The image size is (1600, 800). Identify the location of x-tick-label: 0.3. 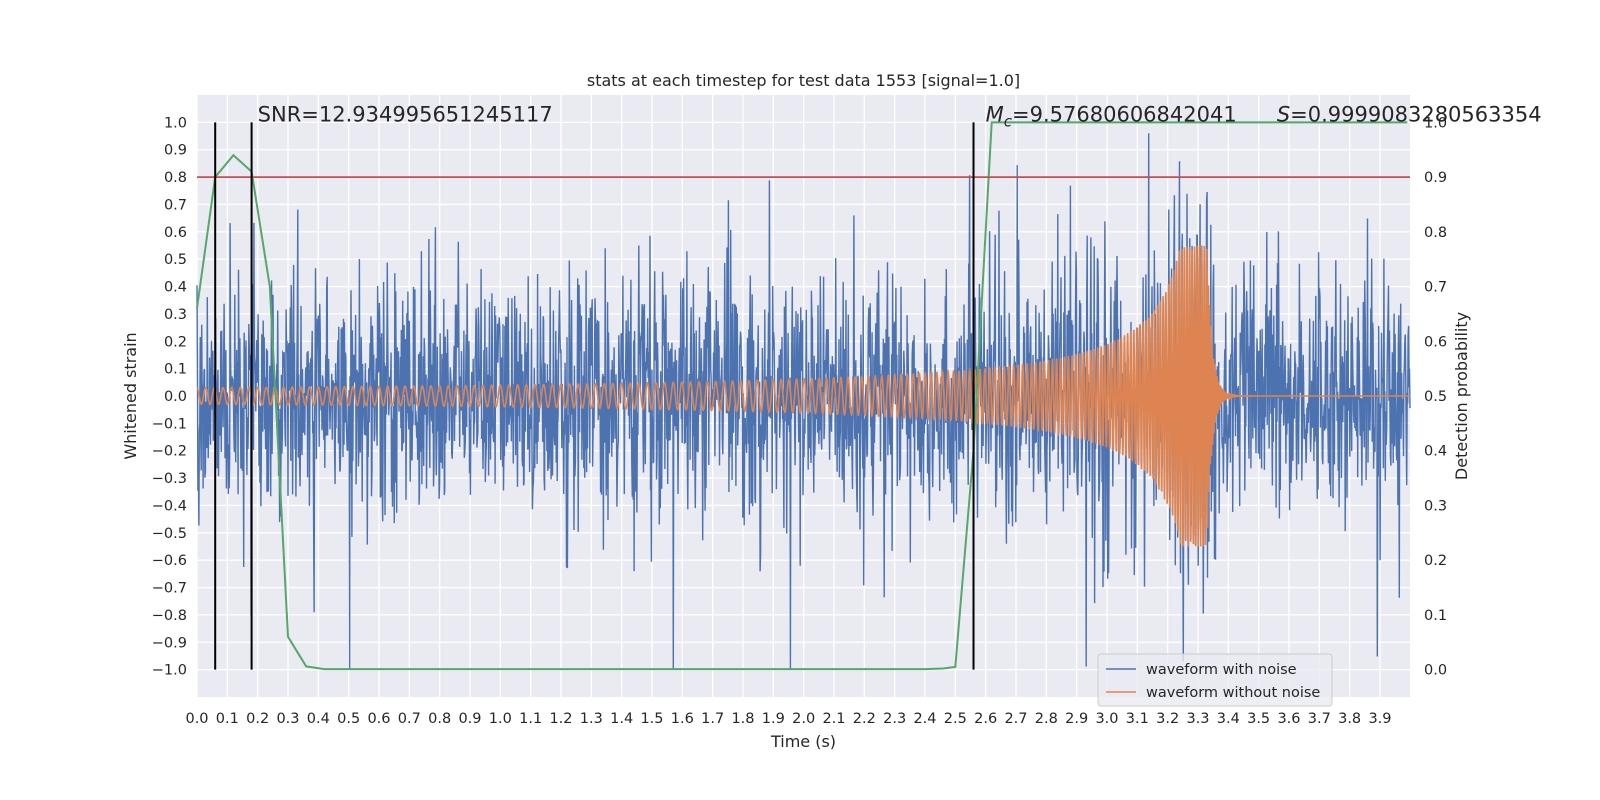
(287, 719).